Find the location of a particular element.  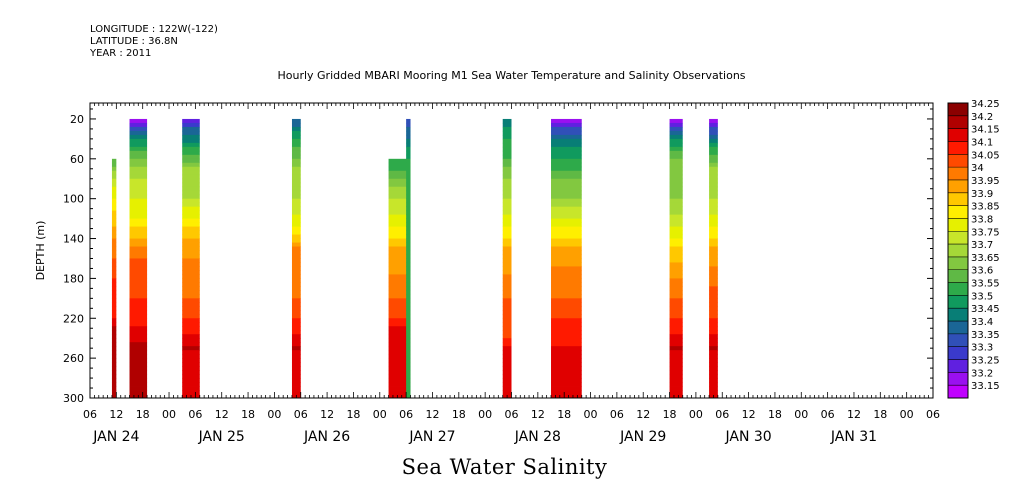

x-day-label: JAN 29 is located at coordinates (642, 437).